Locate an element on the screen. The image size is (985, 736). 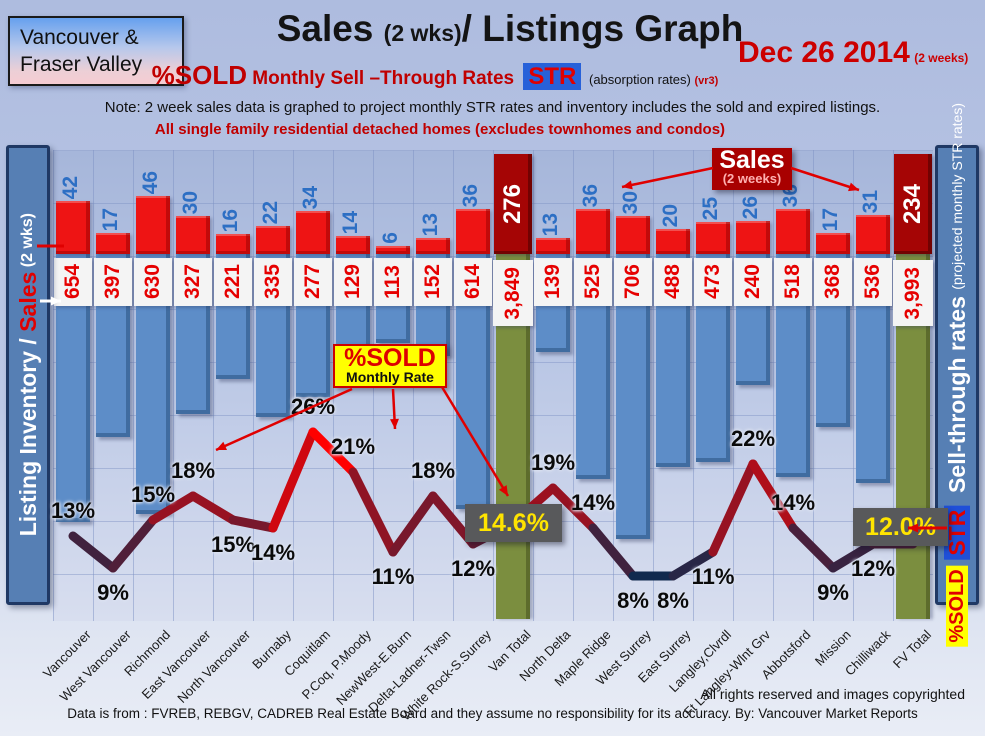
sales-value: 31 is located at coordinates (870, 201).